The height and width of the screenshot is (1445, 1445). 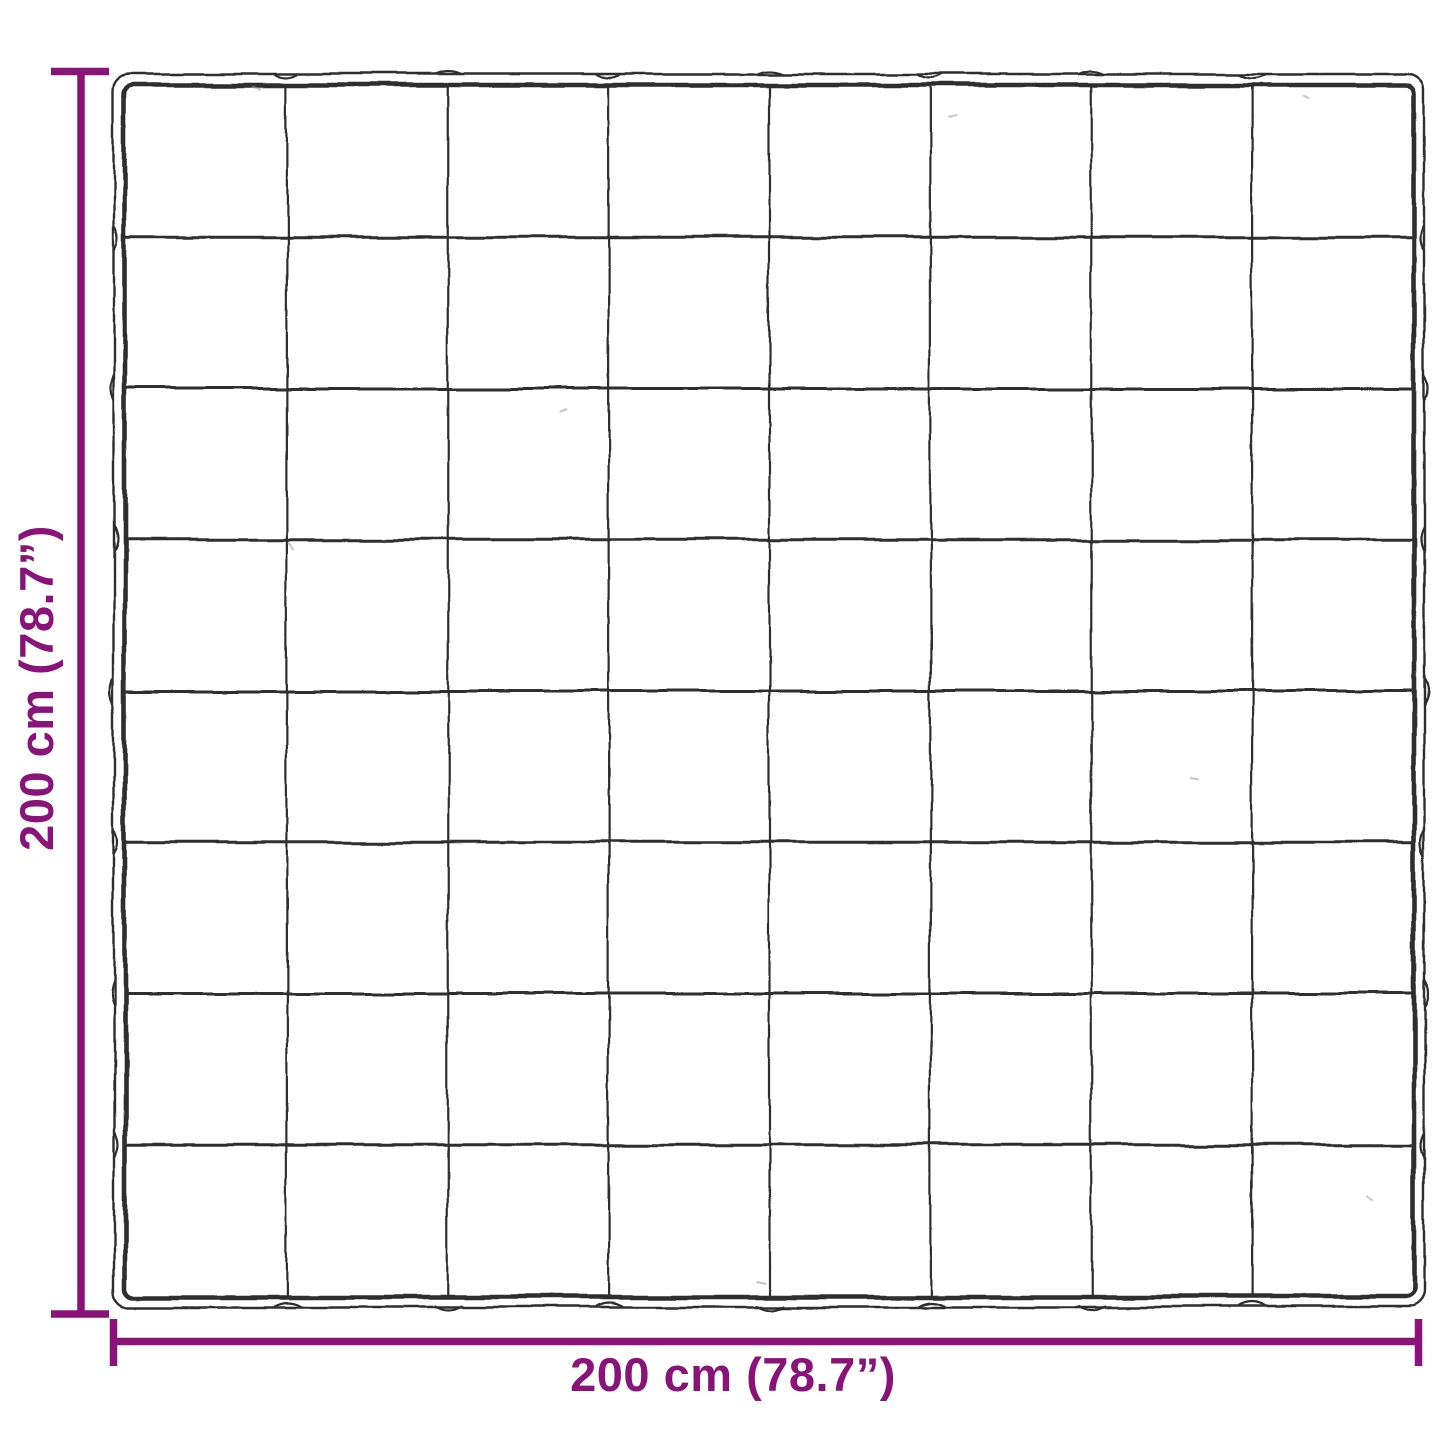 What do you see at coordinates (733, 1374) in the screenshot?
I see `width-dimension-label: 200 cm (78.7”)` at bounding box center [733, 1374].